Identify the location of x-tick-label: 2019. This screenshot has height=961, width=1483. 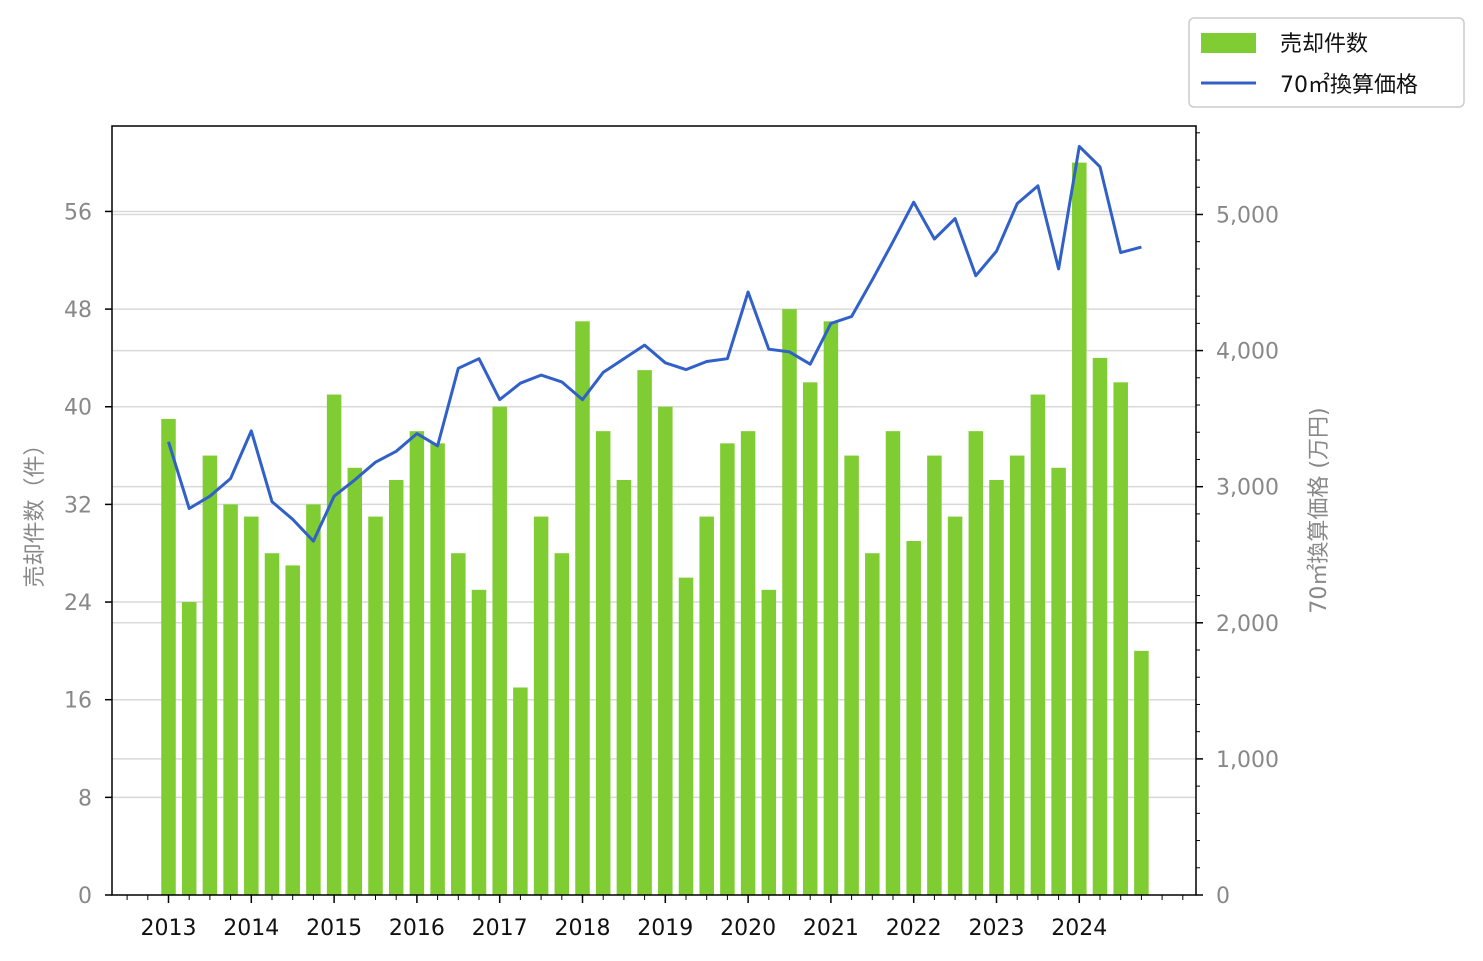
(665, 928).